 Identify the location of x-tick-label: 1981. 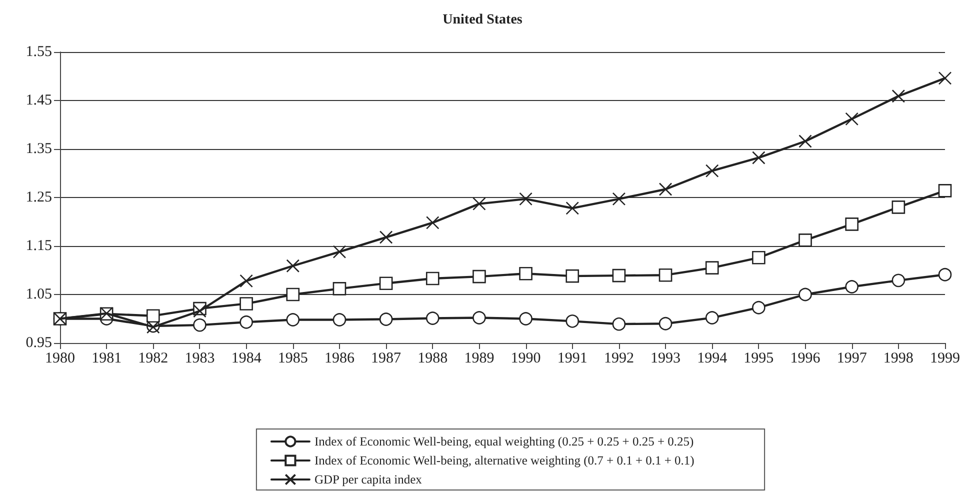
(107, 358).